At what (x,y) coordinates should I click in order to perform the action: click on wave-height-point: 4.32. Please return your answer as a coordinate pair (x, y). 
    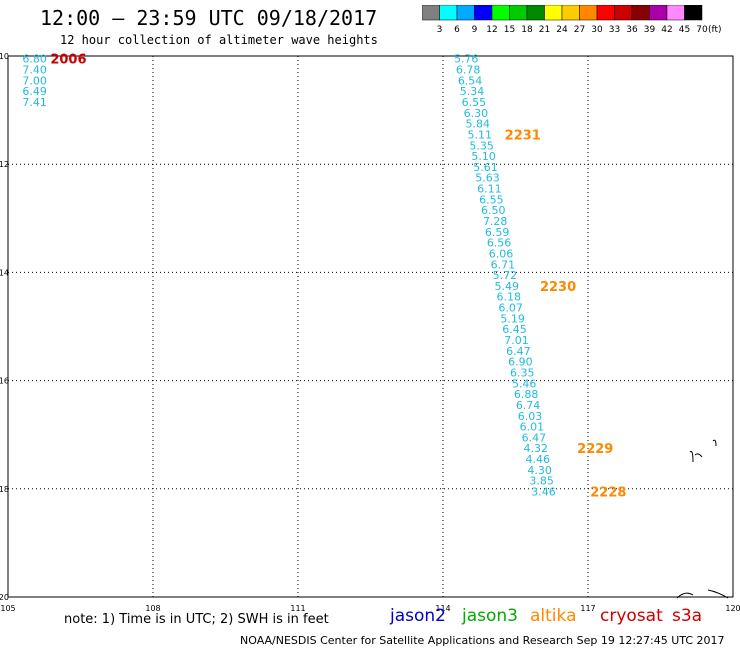
    Looking at the image, I should click on (536, 448).